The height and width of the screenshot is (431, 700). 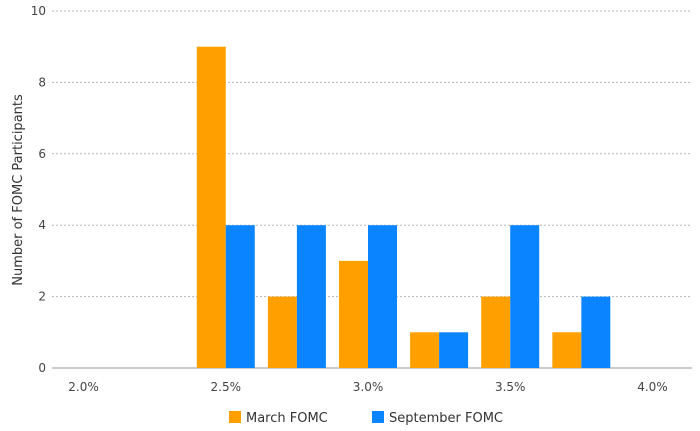 What do you see at coordinates (382, 296) in the screenshot?
I see `bar-september-3.0%` at bounding box center [382, 296].